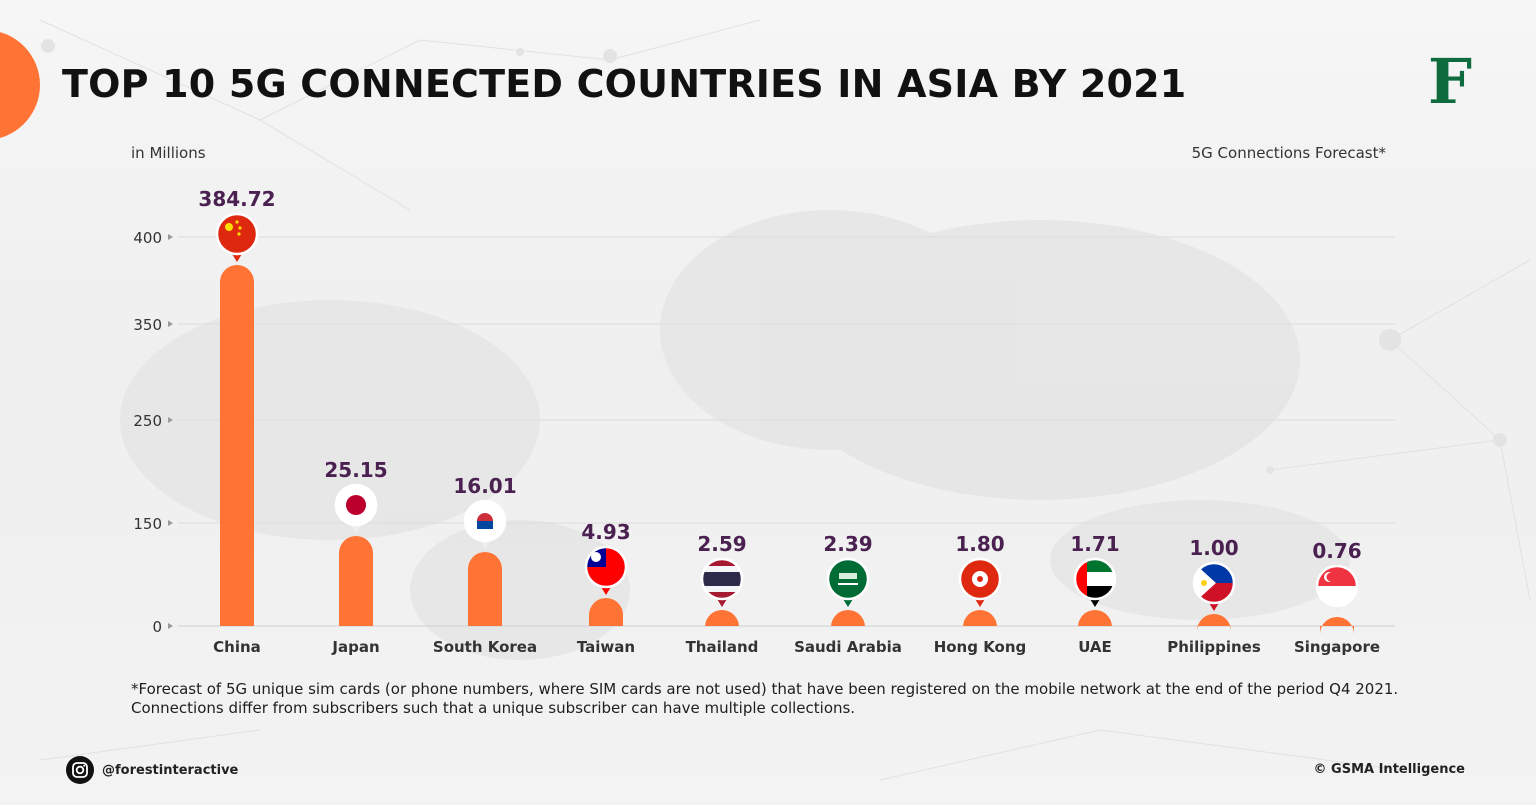  Describe the element at coordinates (848, 647) in the screenshot. I see `category-label: Saudi Arabia` at that location.